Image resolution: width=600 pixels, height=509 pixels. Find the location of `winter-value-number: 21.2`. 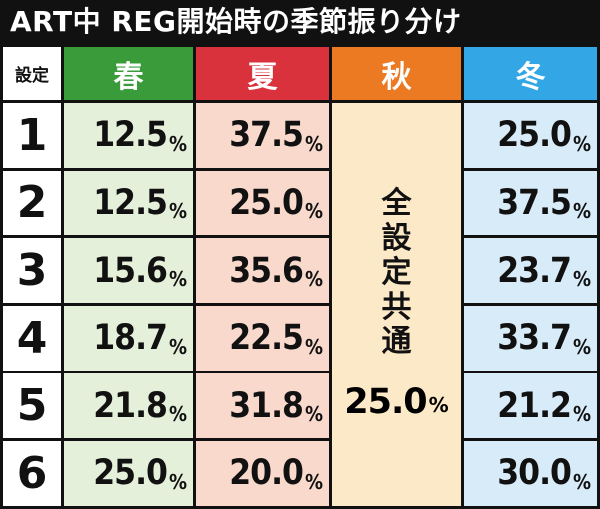

winter-value-number: 21.2 is located at coordinates (534, 405).